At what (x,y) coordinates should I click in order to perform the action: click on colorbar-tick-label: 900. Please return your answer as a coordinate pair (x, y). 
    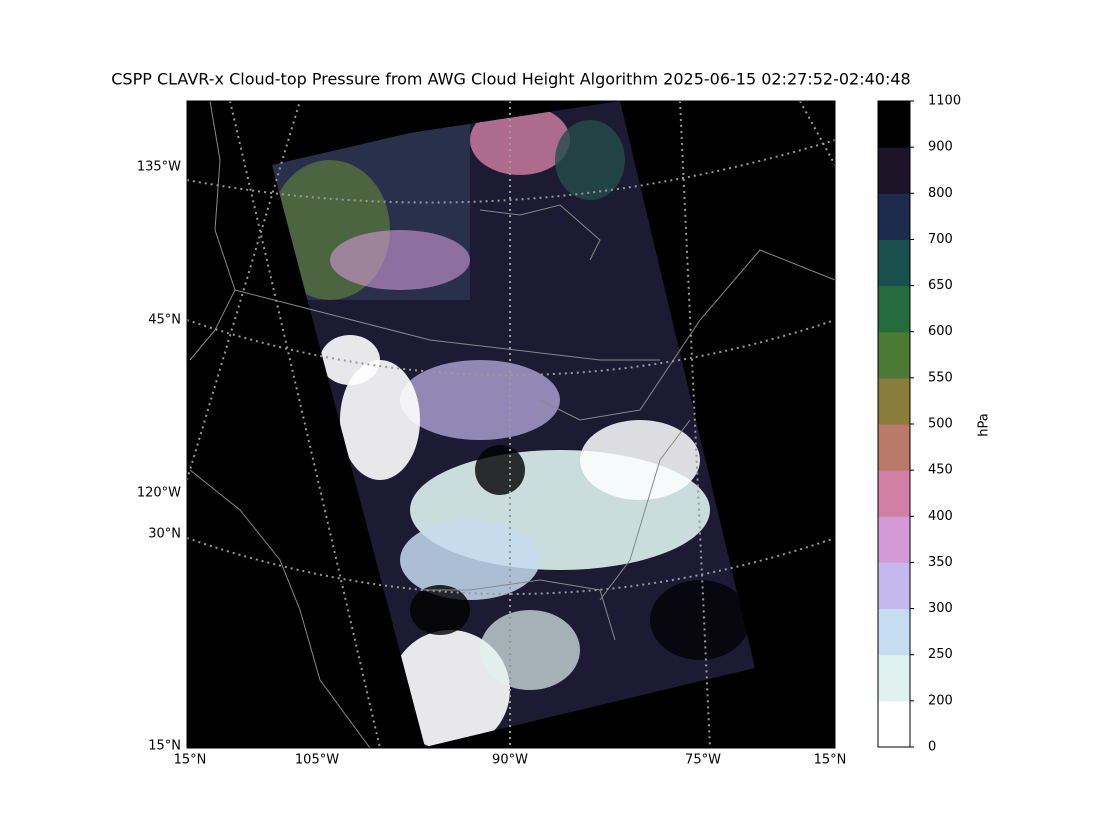
    Looking at the image, I should click on (940, 147).